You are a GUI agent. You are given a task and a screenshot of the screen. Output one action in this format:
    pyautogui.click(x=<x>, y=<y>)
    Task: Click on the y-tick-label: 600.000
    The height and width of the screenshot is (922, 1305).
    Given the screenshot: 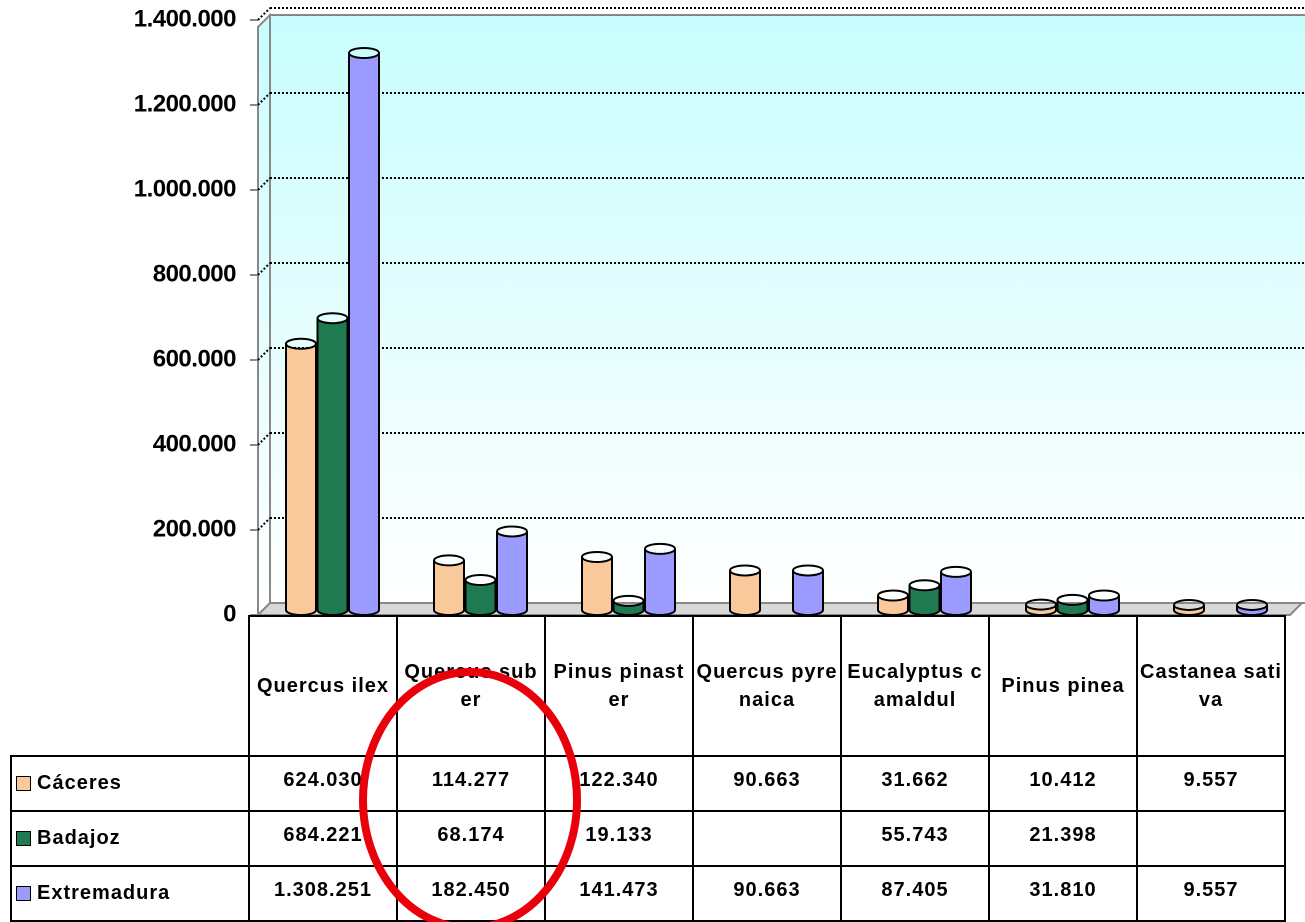 What is the action you would take?
    pyautogui.click(x=194, y=358)
    